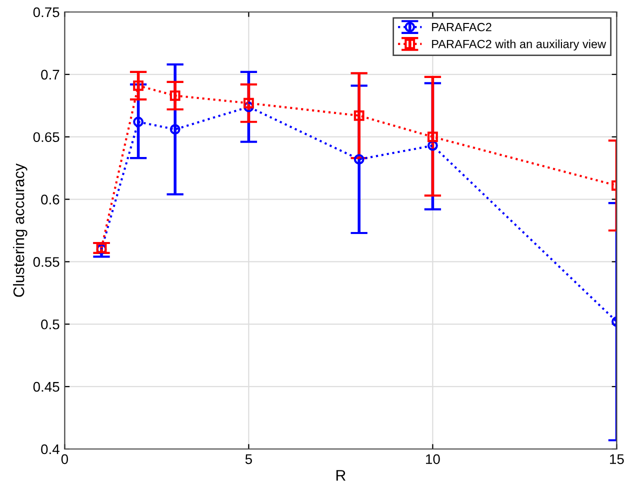  I want to click on x-tick-label: 10, so click(433, 459).